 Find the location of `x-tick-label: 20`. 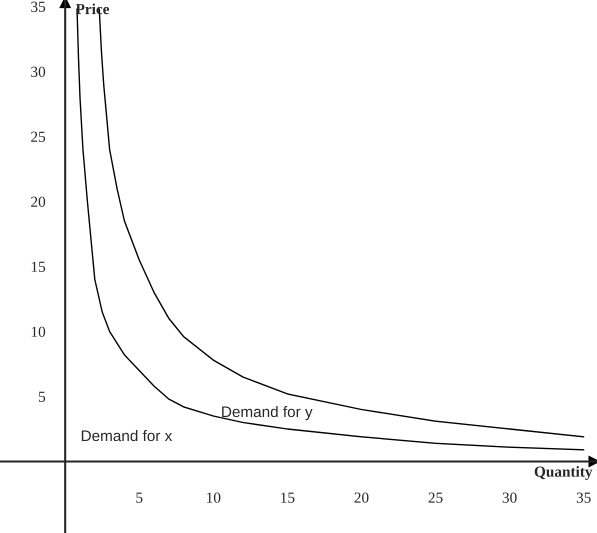

x-tick-label: 20 is located at coordinates (361, 497).